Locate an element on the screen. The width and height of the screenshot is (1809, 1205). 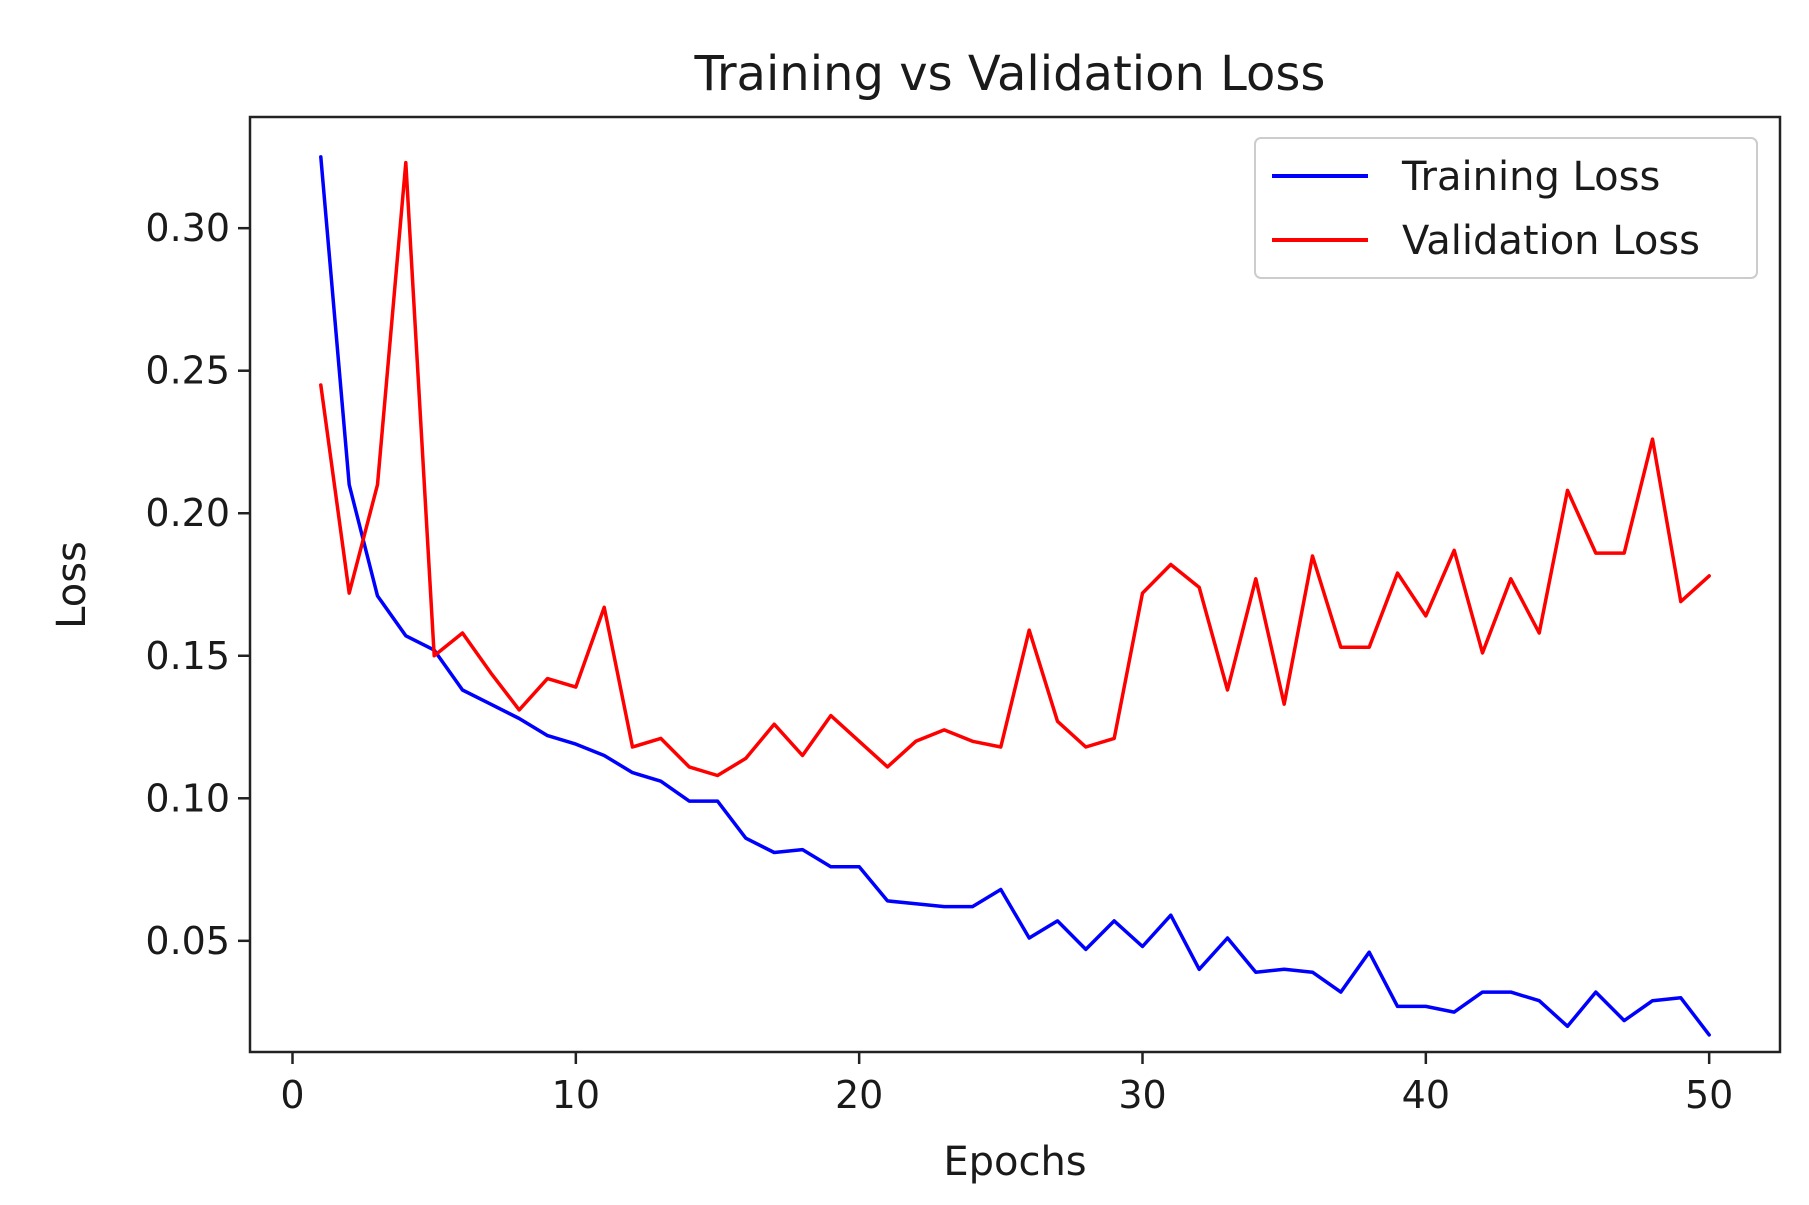
chart-title: Training vs Validation Loss is located at coordinates (1010, 74).